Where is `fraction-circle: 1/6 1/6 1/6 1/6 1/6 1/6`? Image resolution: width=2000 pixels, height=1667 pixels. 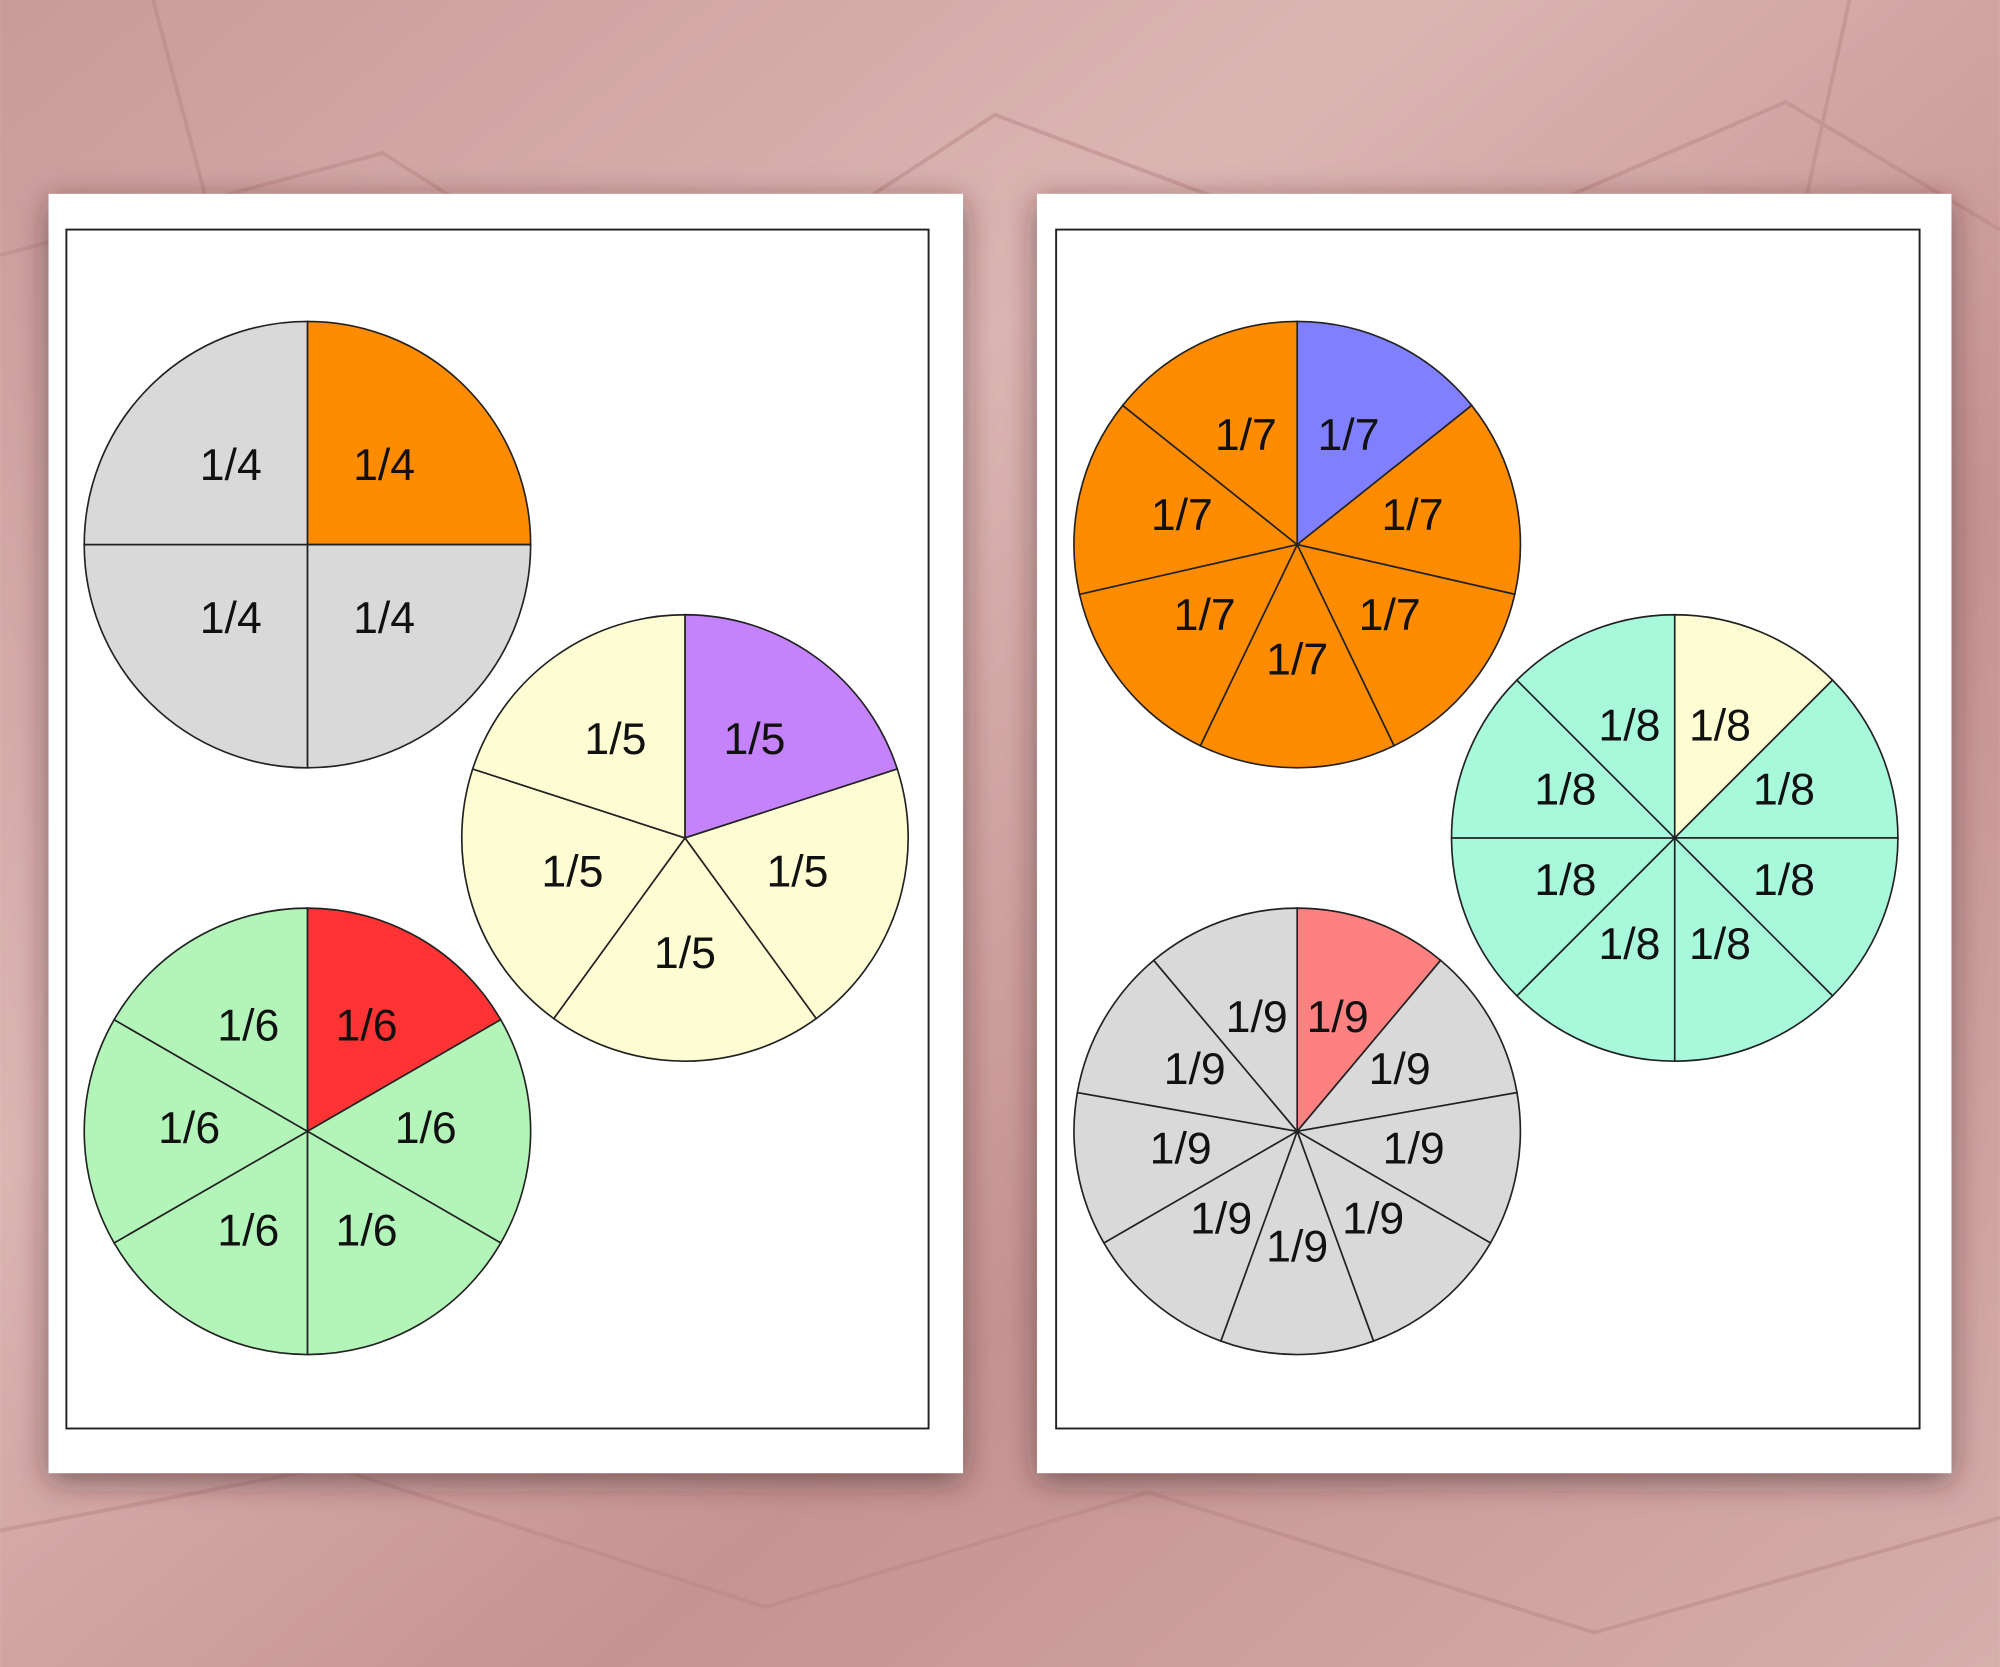 fraction-circle: 1/6 1/6 1/6 1/6 1/6 1/6 is located at coordinates (307, 1131).